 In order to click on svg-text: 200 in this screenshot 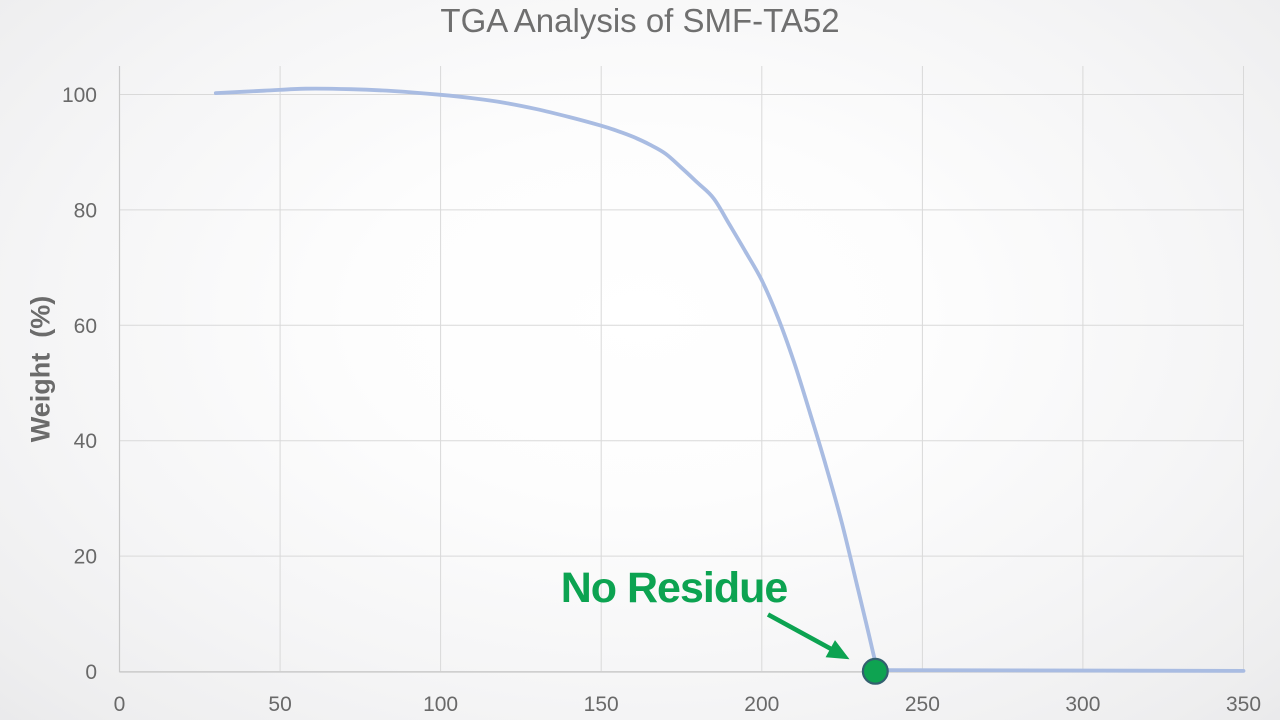, I will do `click(761, 704)`.